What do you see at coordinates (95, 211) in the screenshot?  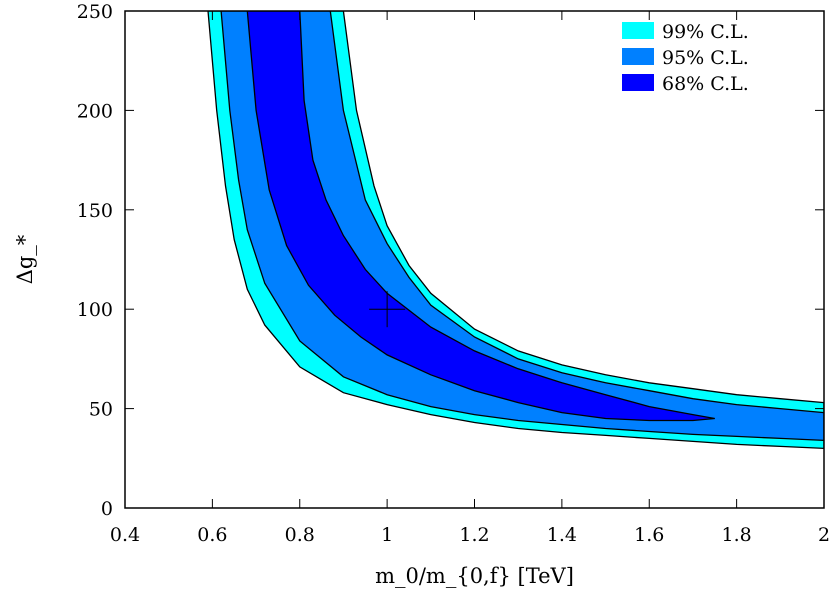 I see `y-tick-label: 150` at bounding box center [95, 211].